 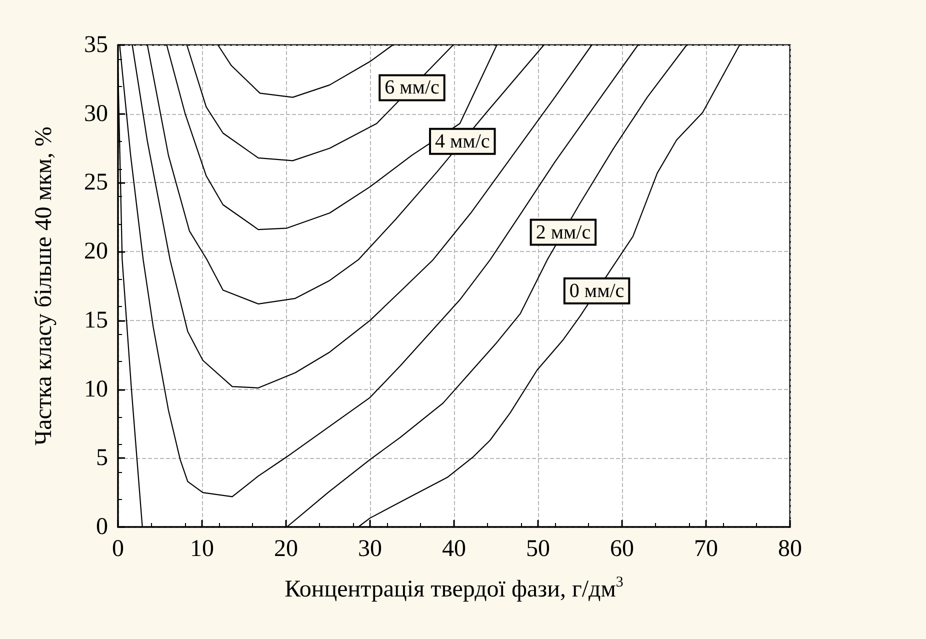 What do you see at coordinates (286, 549) in the screenshot?
I see `x-tick-label: 20` at bounding box center [286, 549].